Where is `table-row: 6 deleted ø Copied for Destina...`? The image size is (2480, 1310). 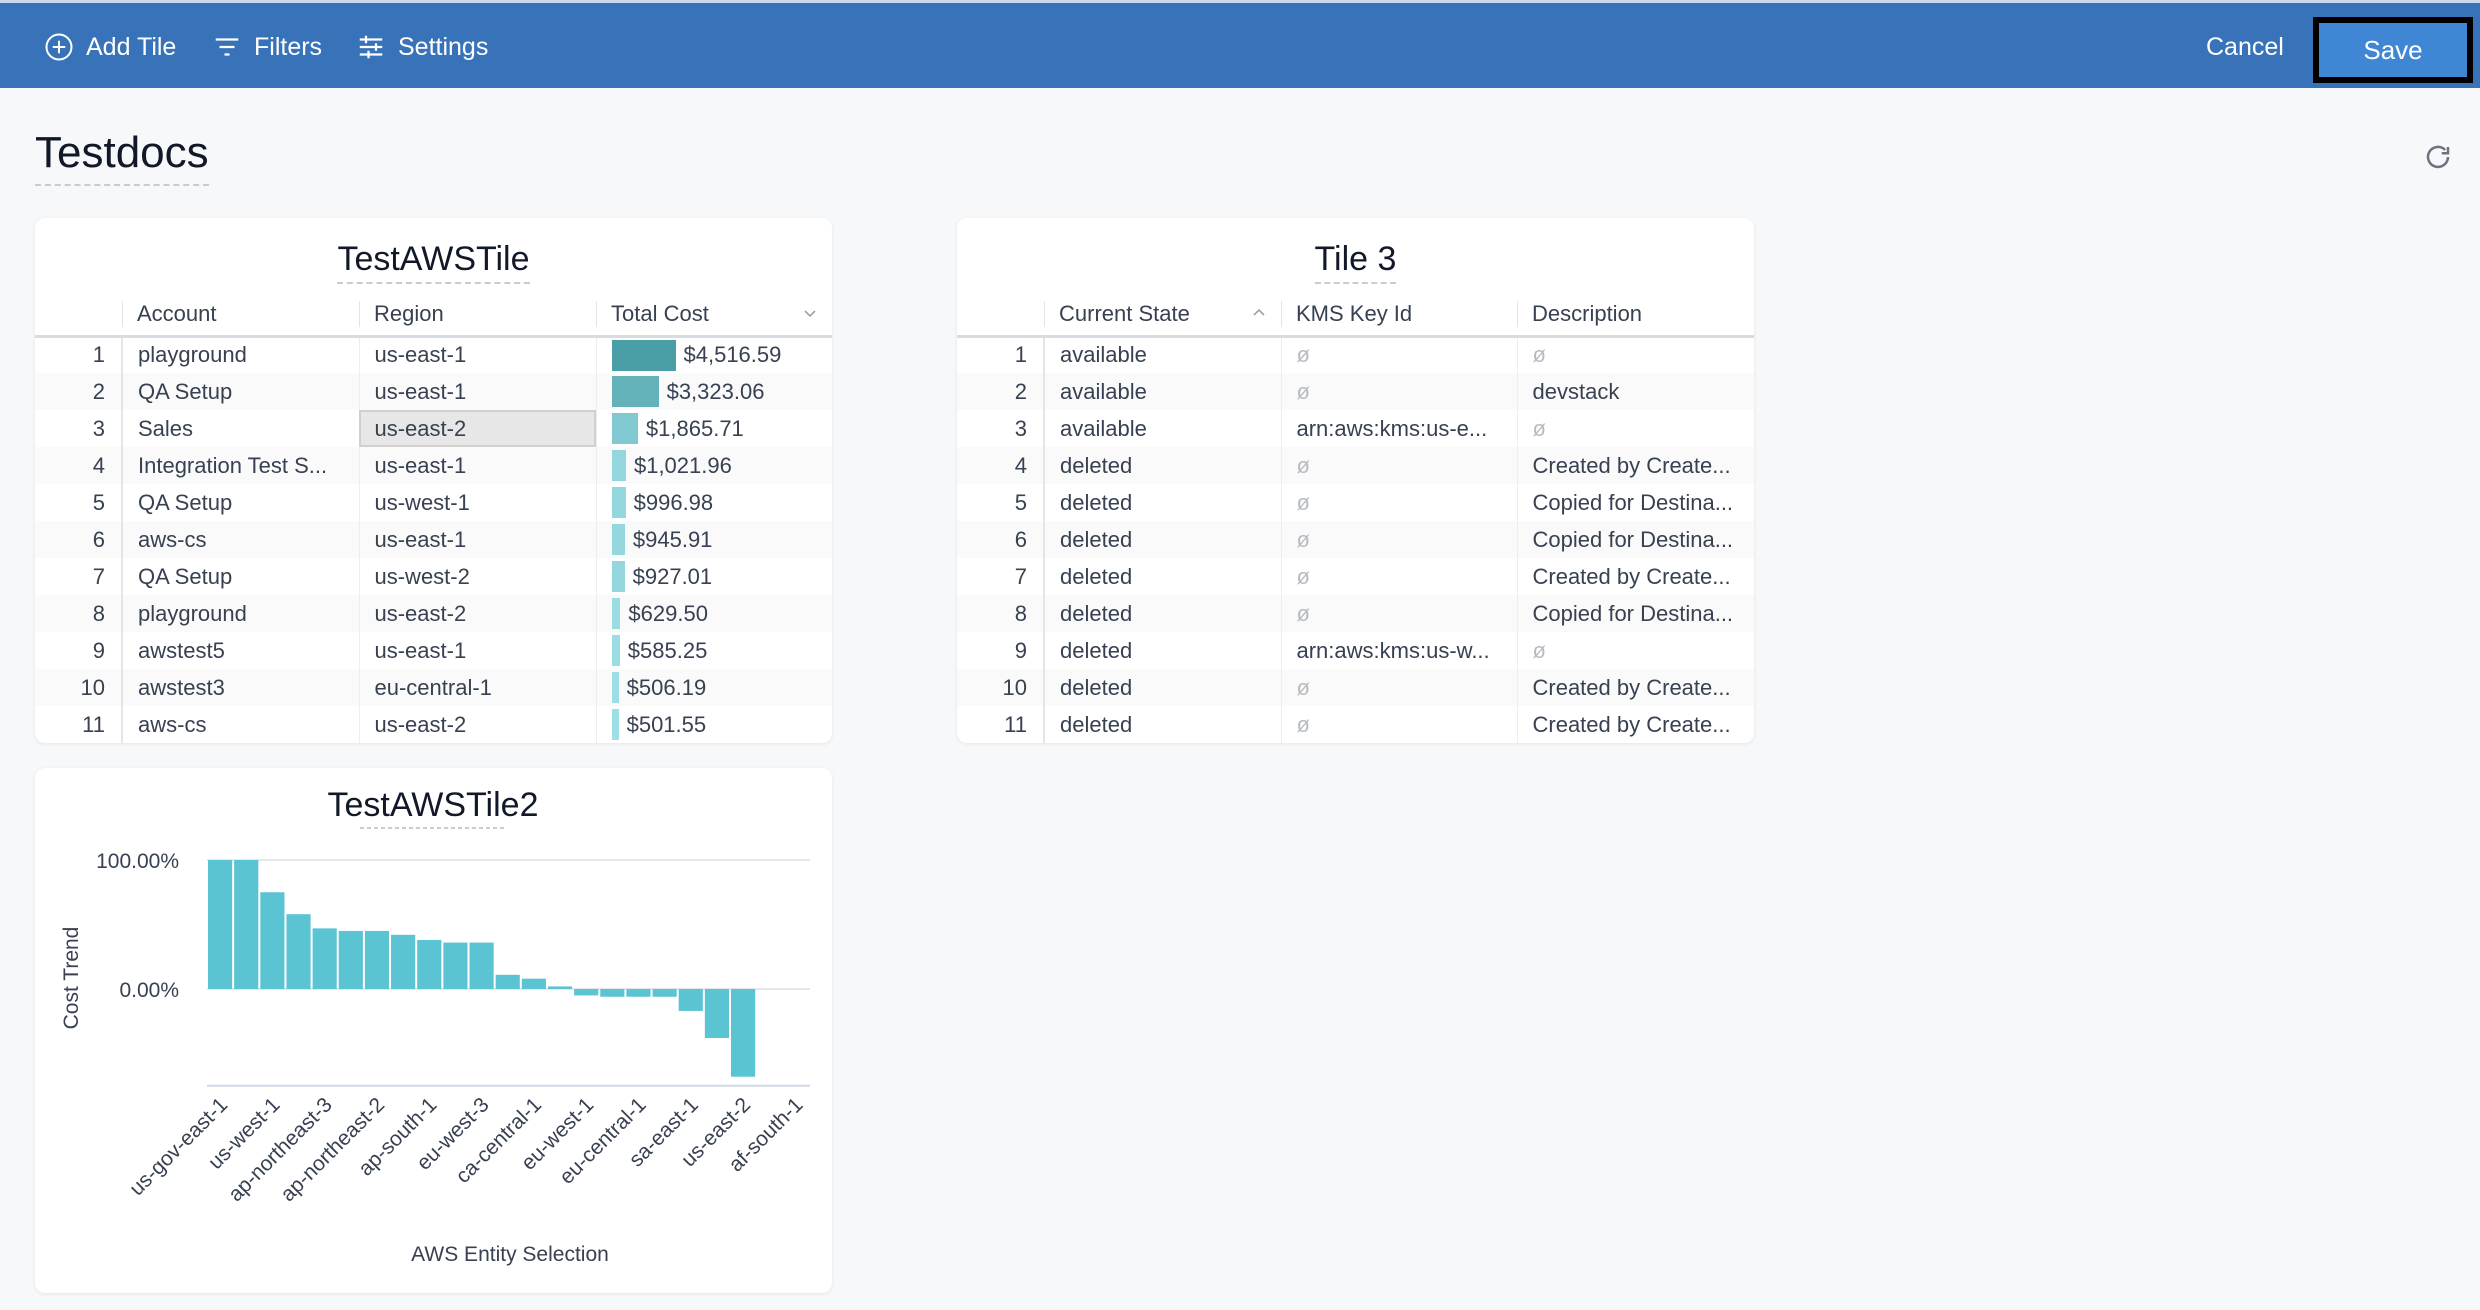
table-row: 6 deleted ø Copied for Destina... is located at coordinates (1355, 539).